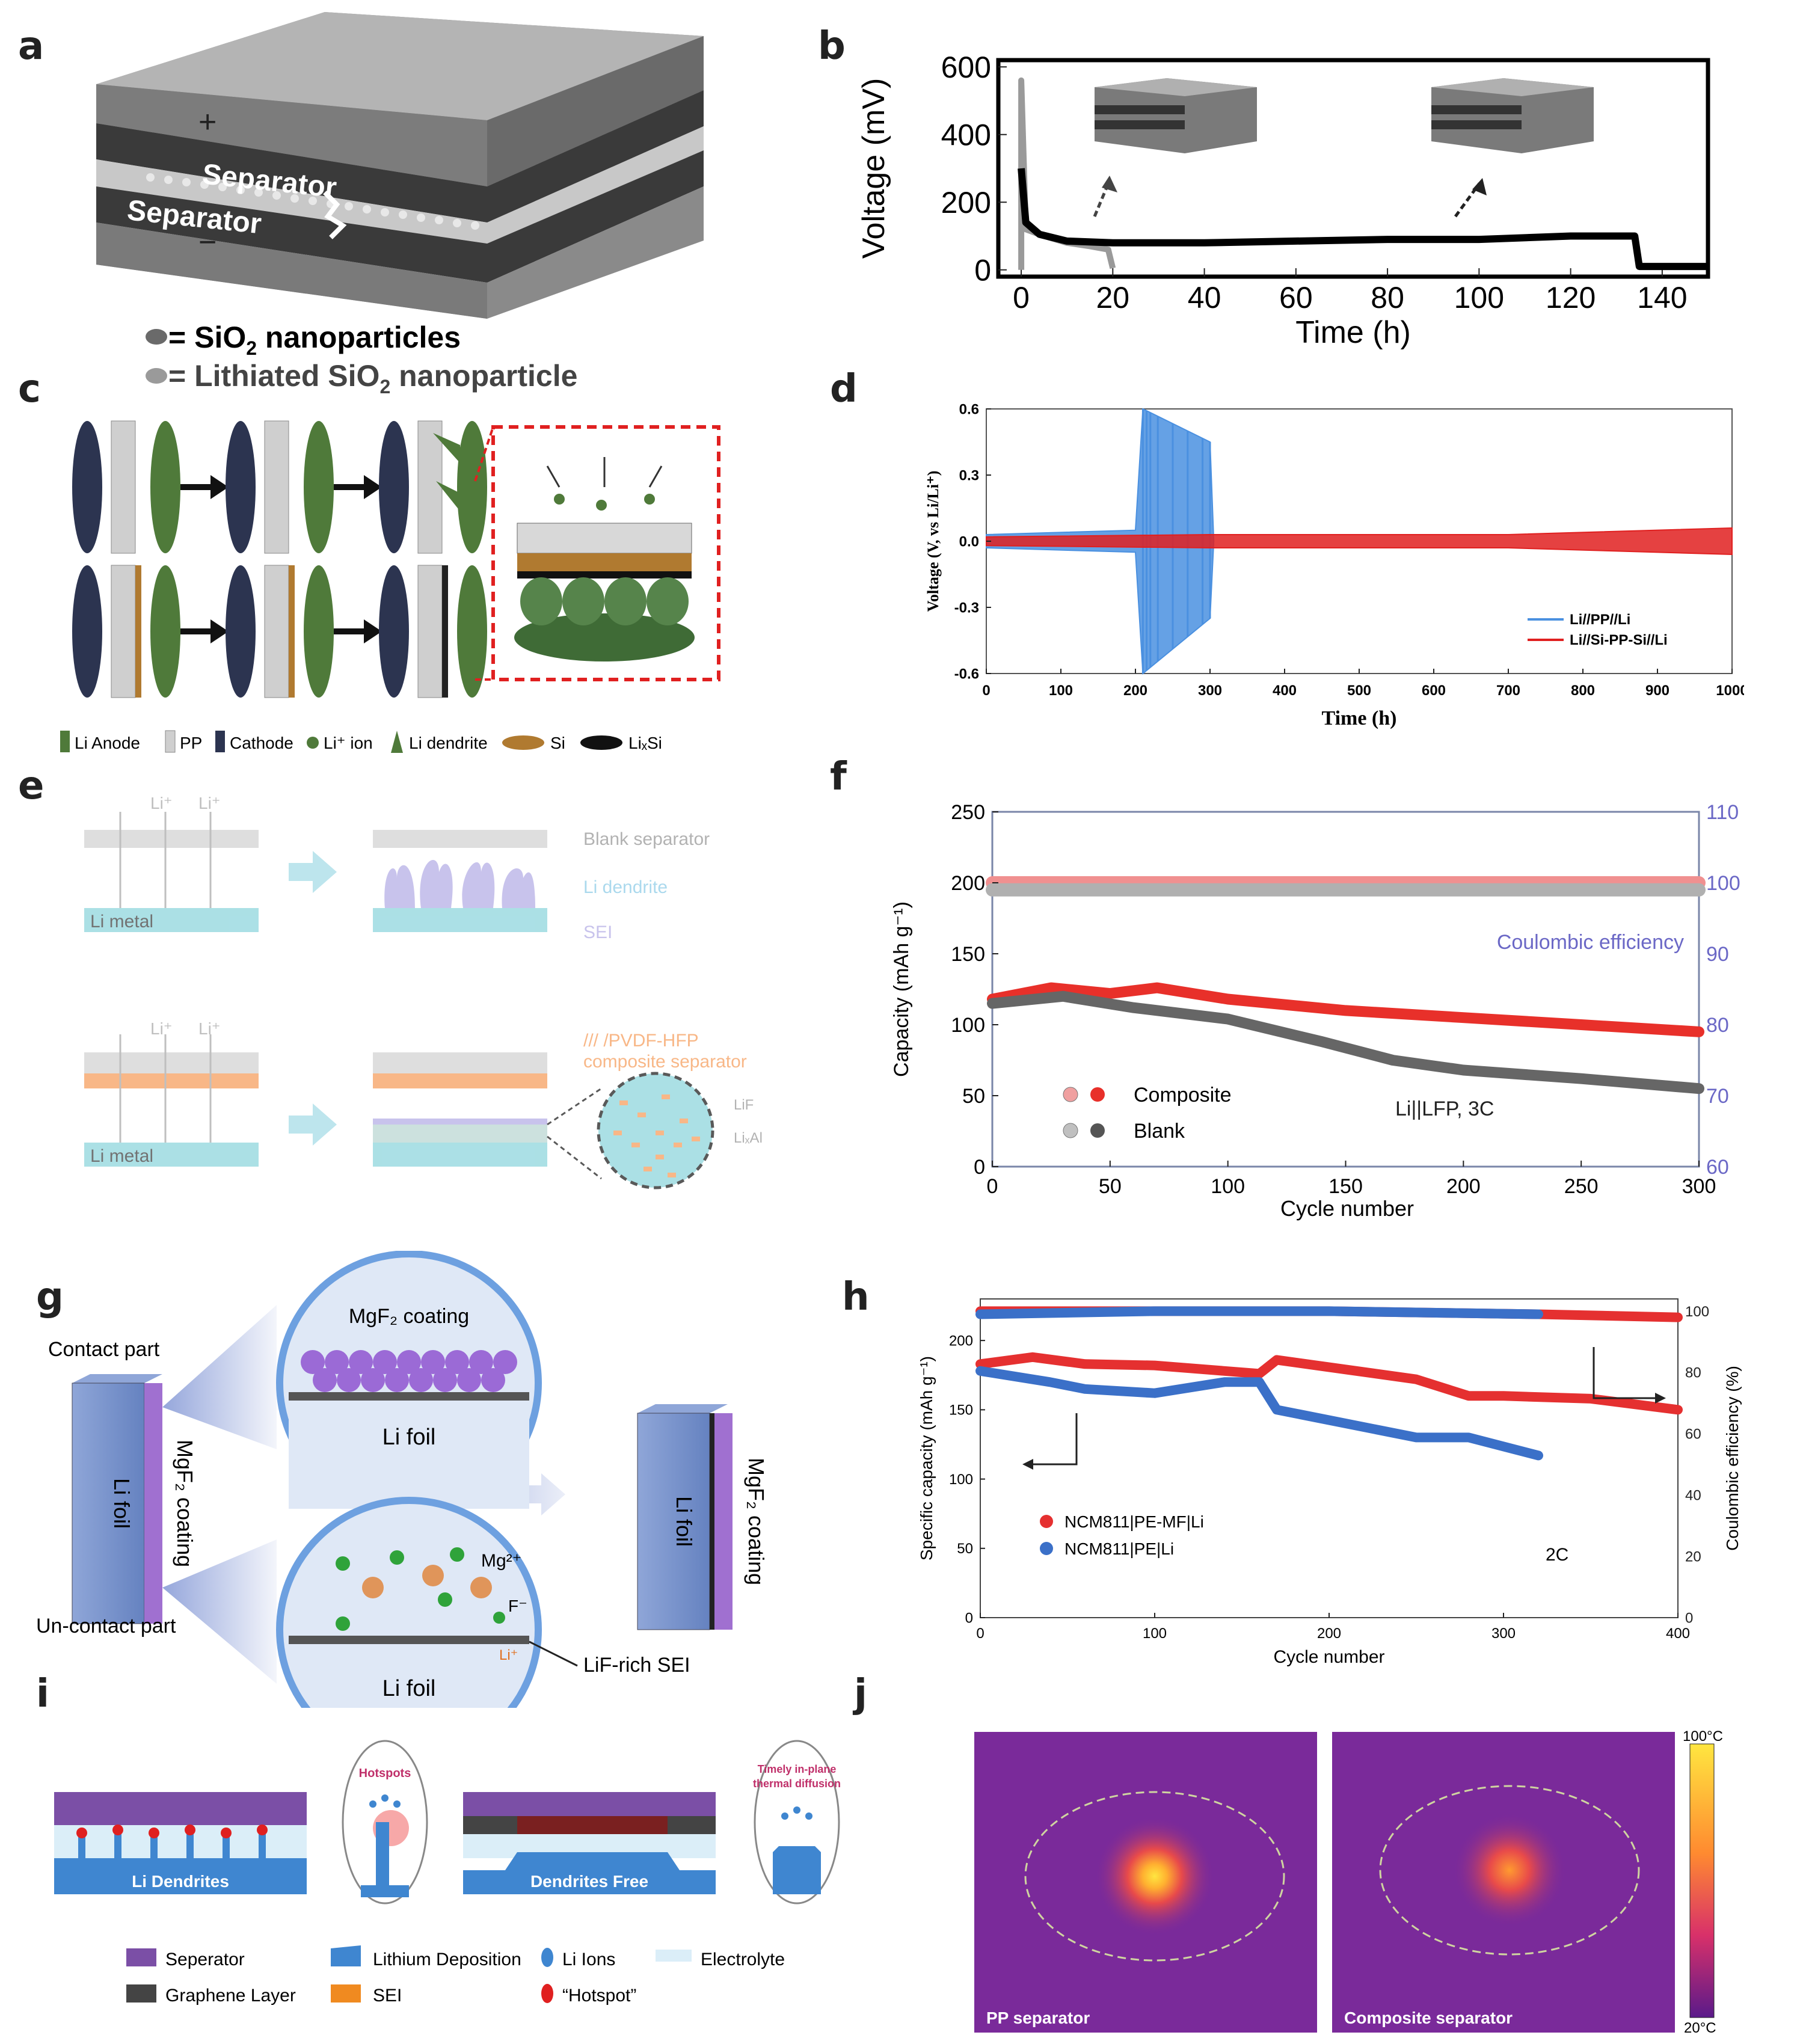 This screenshot has height=2044, width=1800. I want to click on legend-marker-capacity, so click(1097, 1130).